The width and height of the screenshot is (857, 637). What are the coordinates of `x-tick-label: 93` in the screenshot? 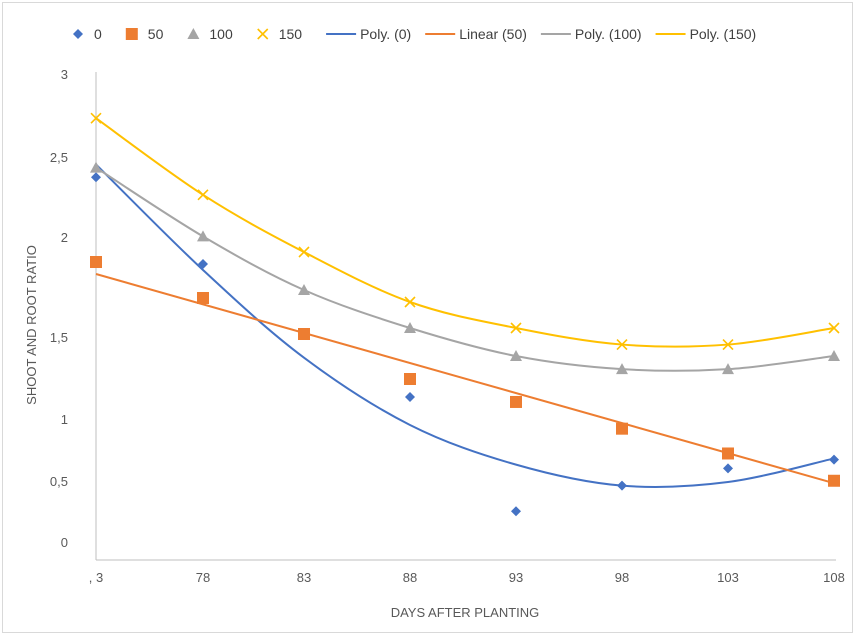 It's located at (516, 577).